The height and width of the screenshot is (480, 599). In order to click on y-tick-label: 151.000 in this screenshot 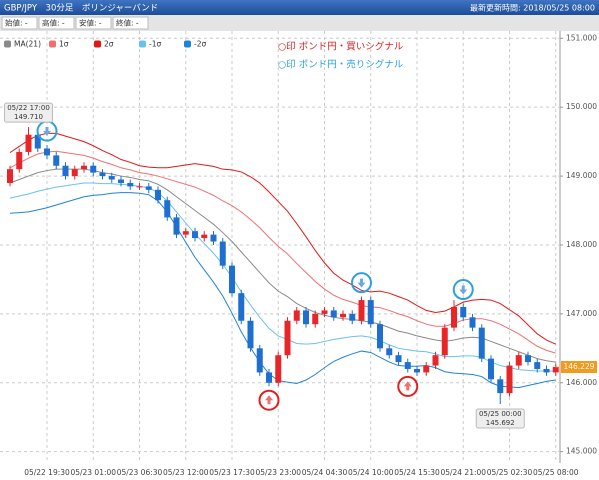, I will do `click(581, 37)`.